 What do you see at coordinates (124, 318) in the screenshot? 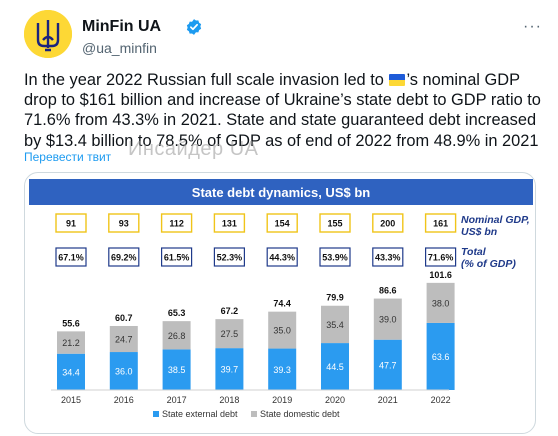
I see `bar-label-total: 60.7` at bounding box center [124, 318].